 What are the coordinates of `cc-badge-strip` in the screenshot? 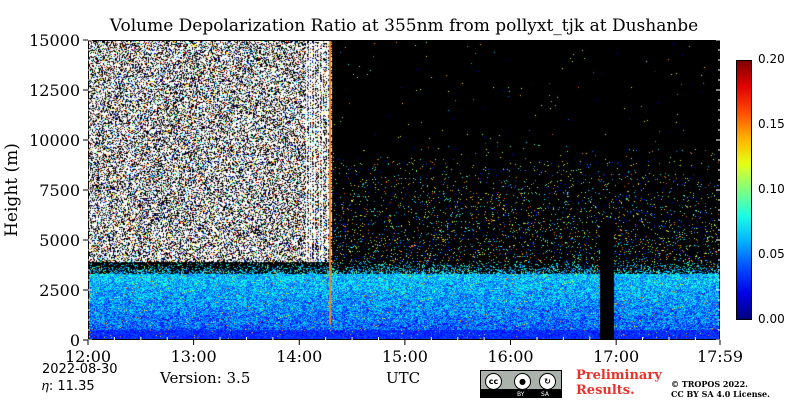 It's located at (521, 393).